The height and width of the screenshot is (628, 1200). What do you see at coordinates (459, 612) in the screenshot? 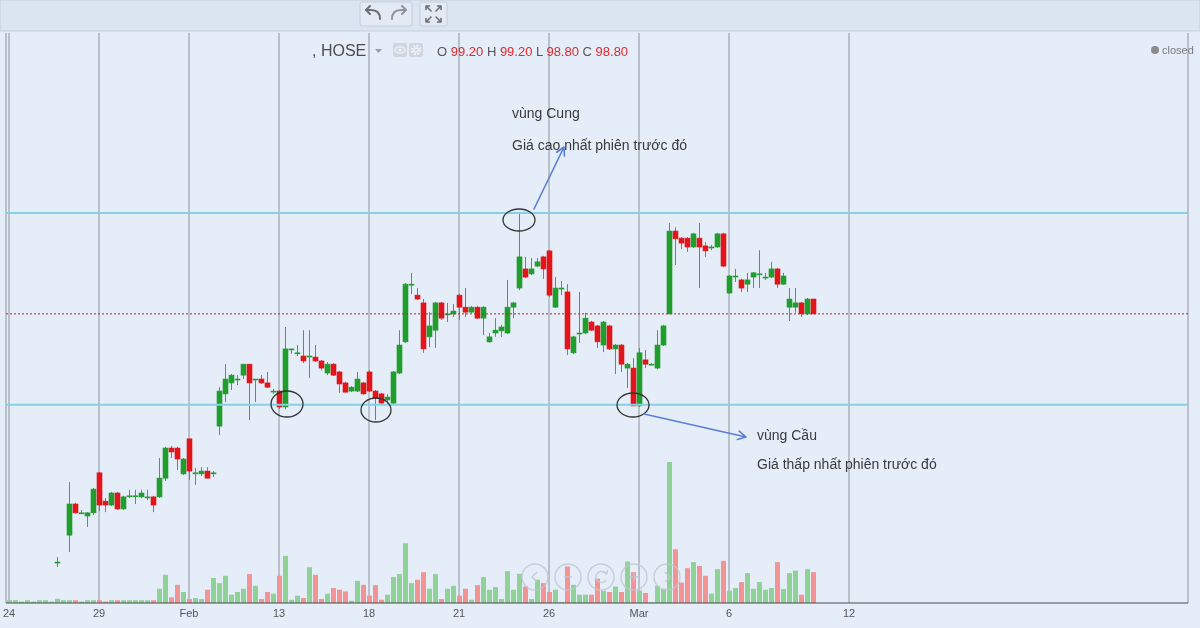
I see `x-tick-label: 21` at bounding box center [459, 612].